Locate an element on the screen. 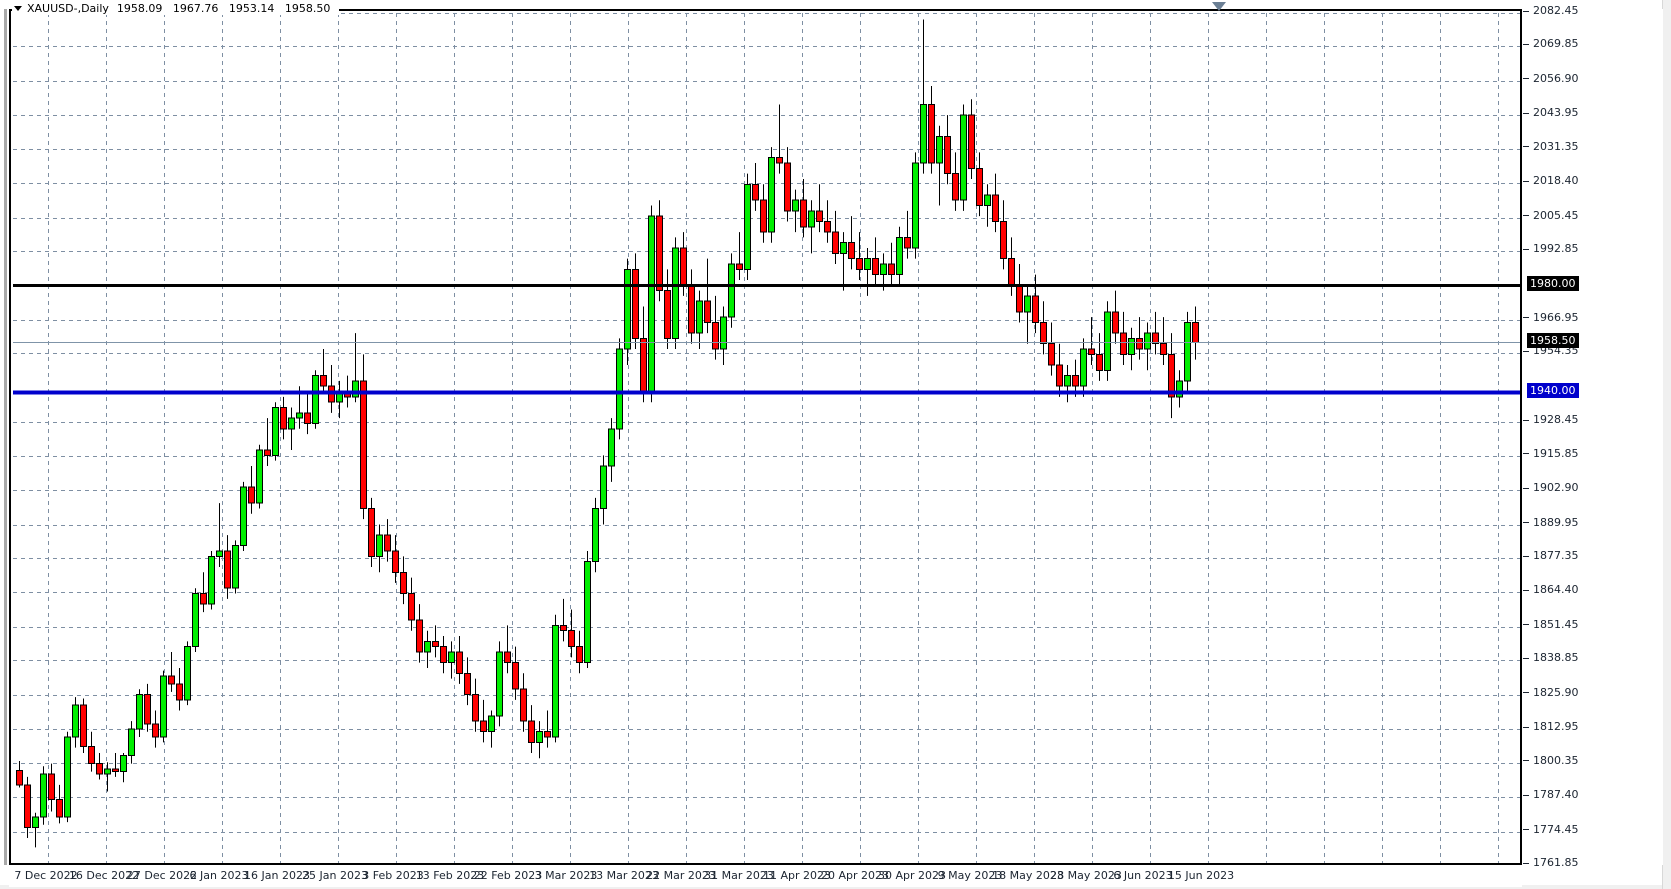  price-tick-text: 1825.90 is located at coordinates (1556, 692).